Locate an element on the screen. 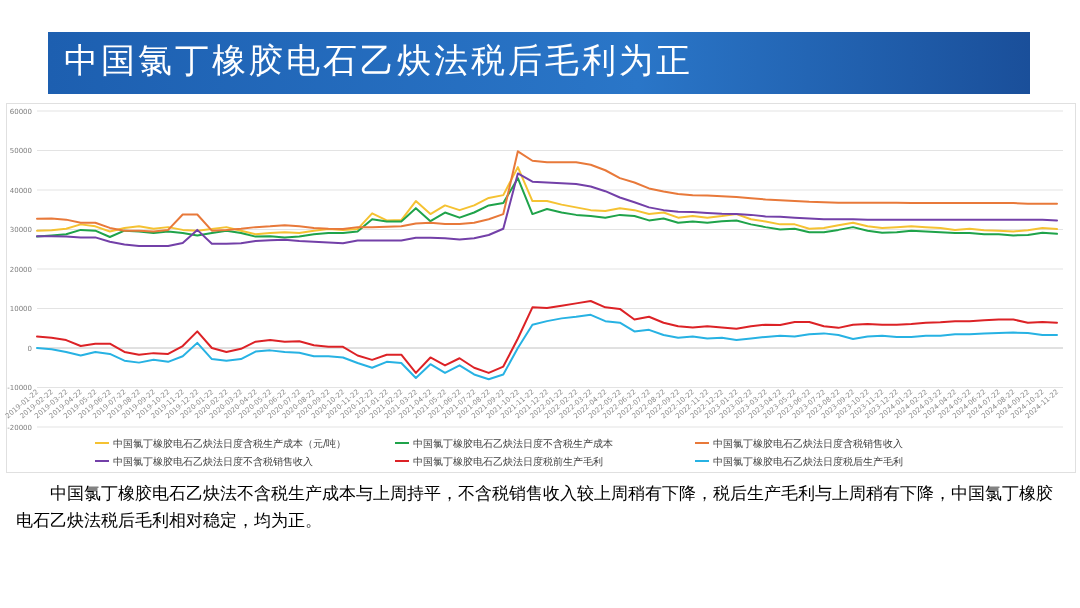 This screenshot has height=608, width=1080. legend-label: 中国氯丁橡胶电石乙炔法日度含税生产成本（元/吨） is located at coordinates (230, 443).